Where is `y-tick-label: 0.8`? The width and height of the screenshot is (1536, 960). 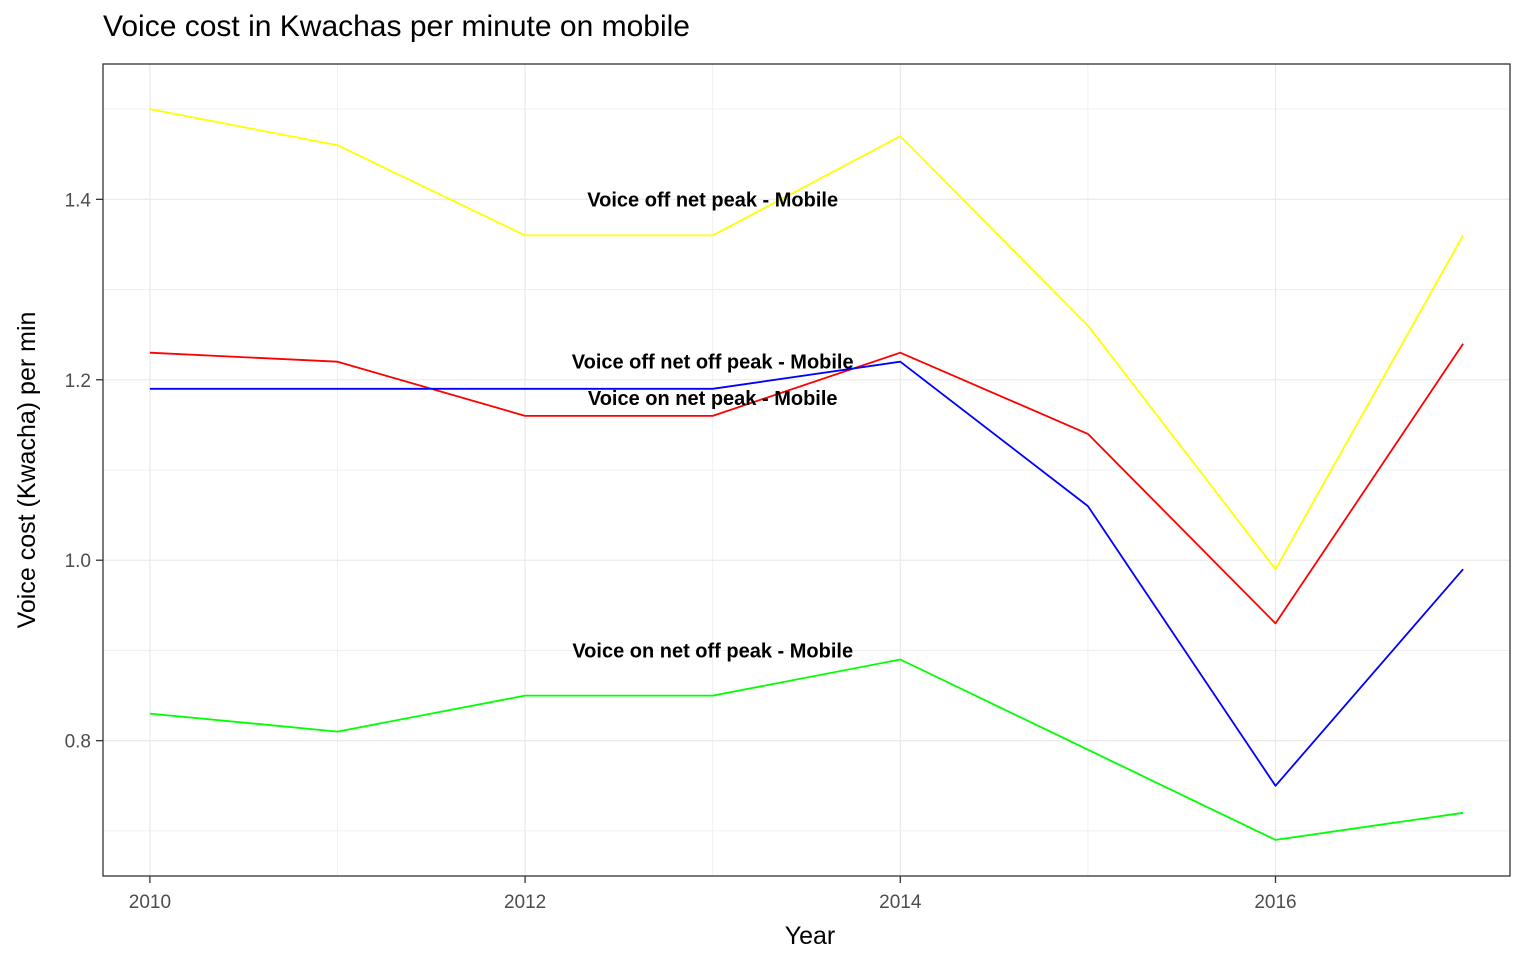 y-tick-label: 0.8 is located at coordinates (78, 742).